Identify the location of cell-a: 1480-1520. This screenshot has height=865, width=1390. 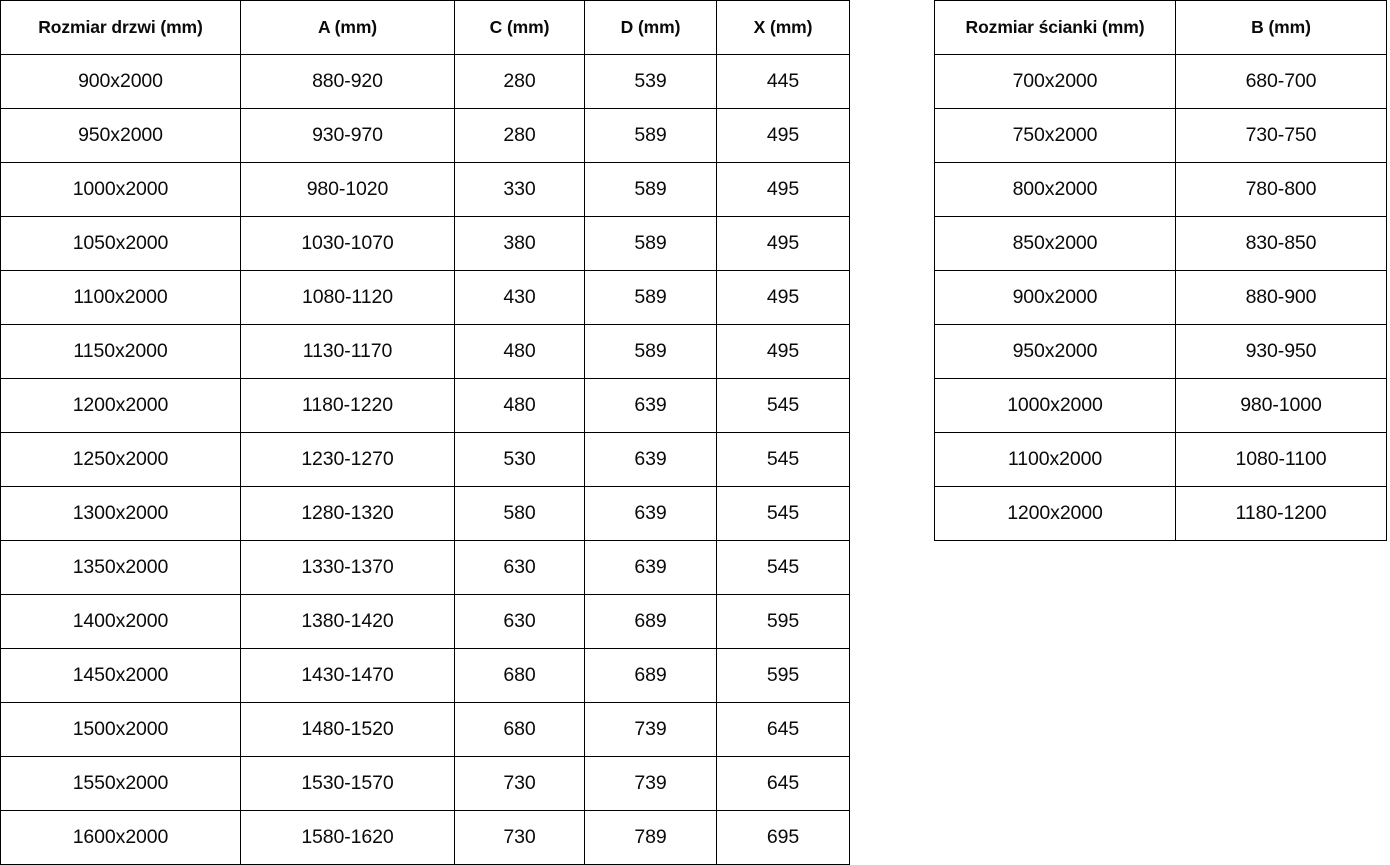
(347, 729).